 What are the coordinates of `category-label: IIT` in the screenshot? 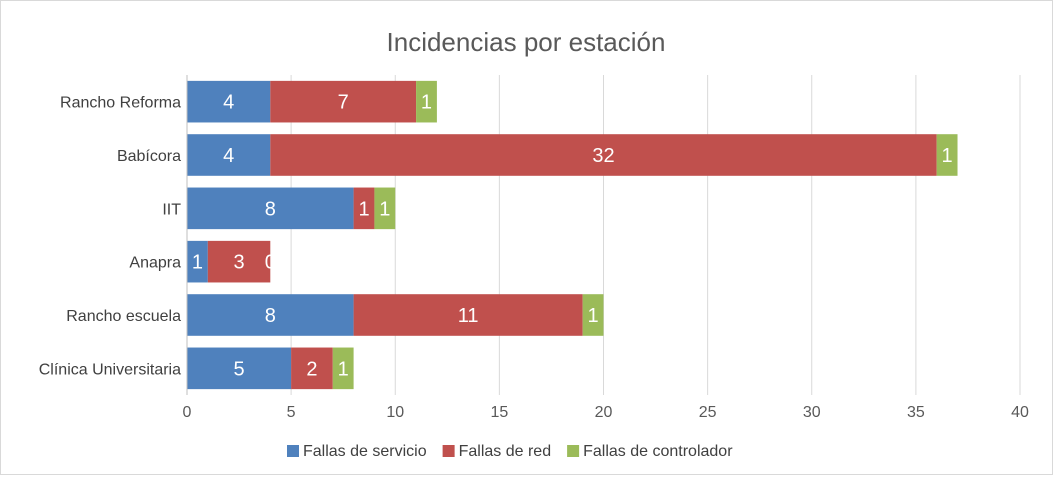 It's located at (171, 209).